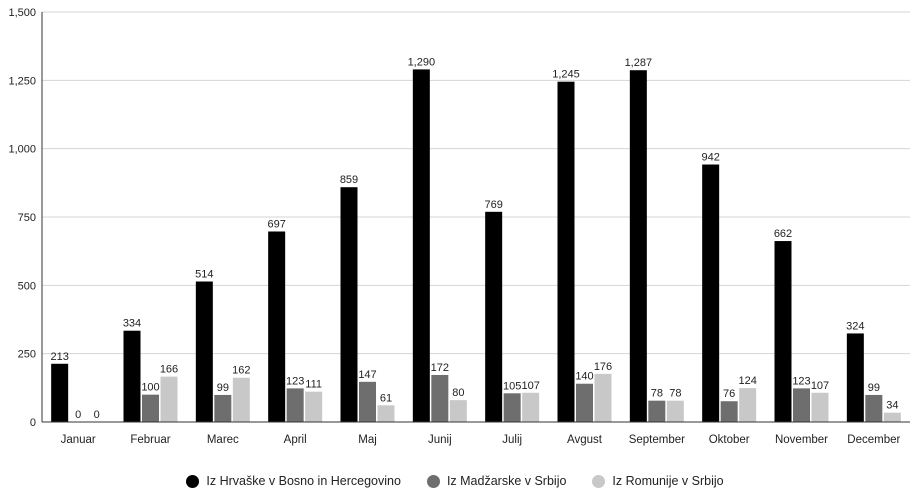  Describe the element at coordinates (729, 440) in the screenshot. I see `x-category-label: Oktober` at that location.